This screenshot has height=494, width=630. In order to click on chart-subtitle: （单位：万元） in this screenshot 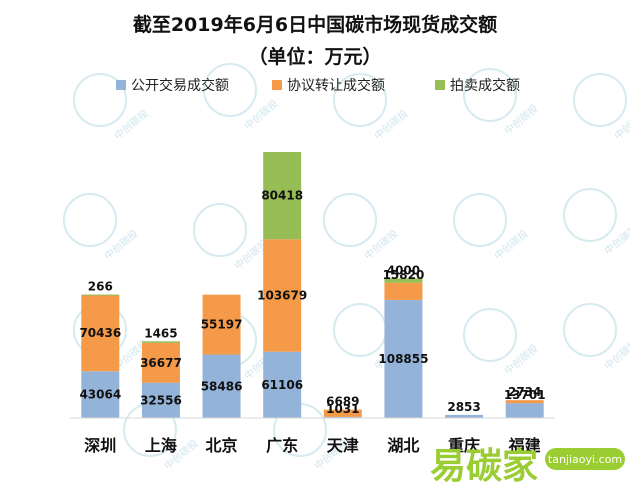, I will do `click(314, 56)`.